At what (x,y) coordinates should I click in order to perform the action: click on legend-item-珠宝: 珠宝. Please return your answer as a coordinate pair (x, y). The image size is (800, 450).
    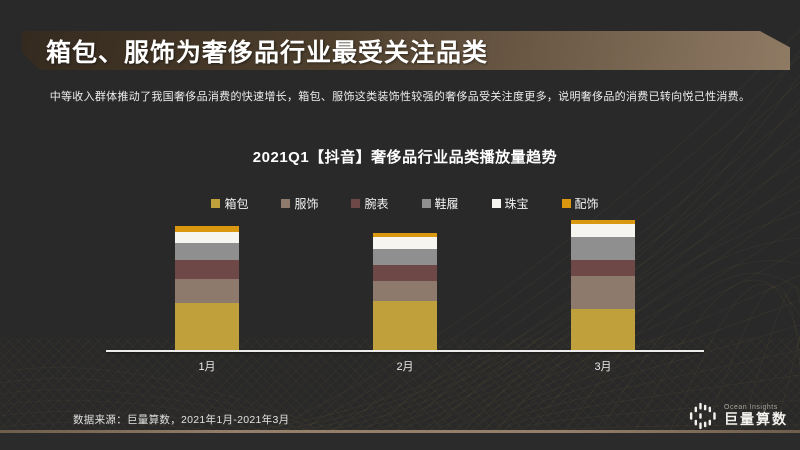
    Looking at the image, I should click on (510, 203).